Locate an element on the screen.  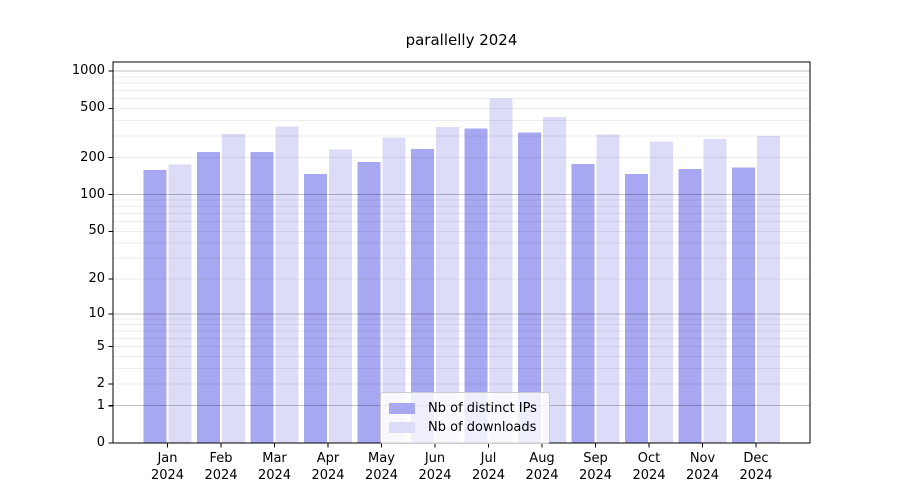
legend-swatch-downloads is located at coordinates (402, 427).